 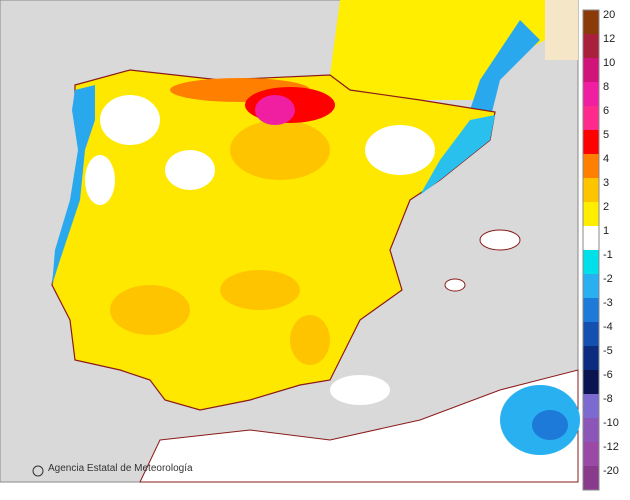 I want to click on copyright-icon, so click(x=38, y=471).